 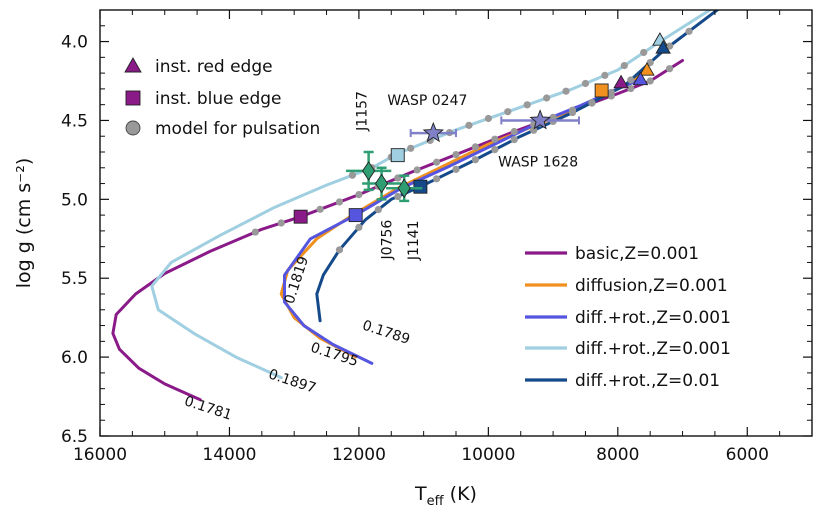 I want to click on y-tick-label: 6.0, so click(x=74, y=358).